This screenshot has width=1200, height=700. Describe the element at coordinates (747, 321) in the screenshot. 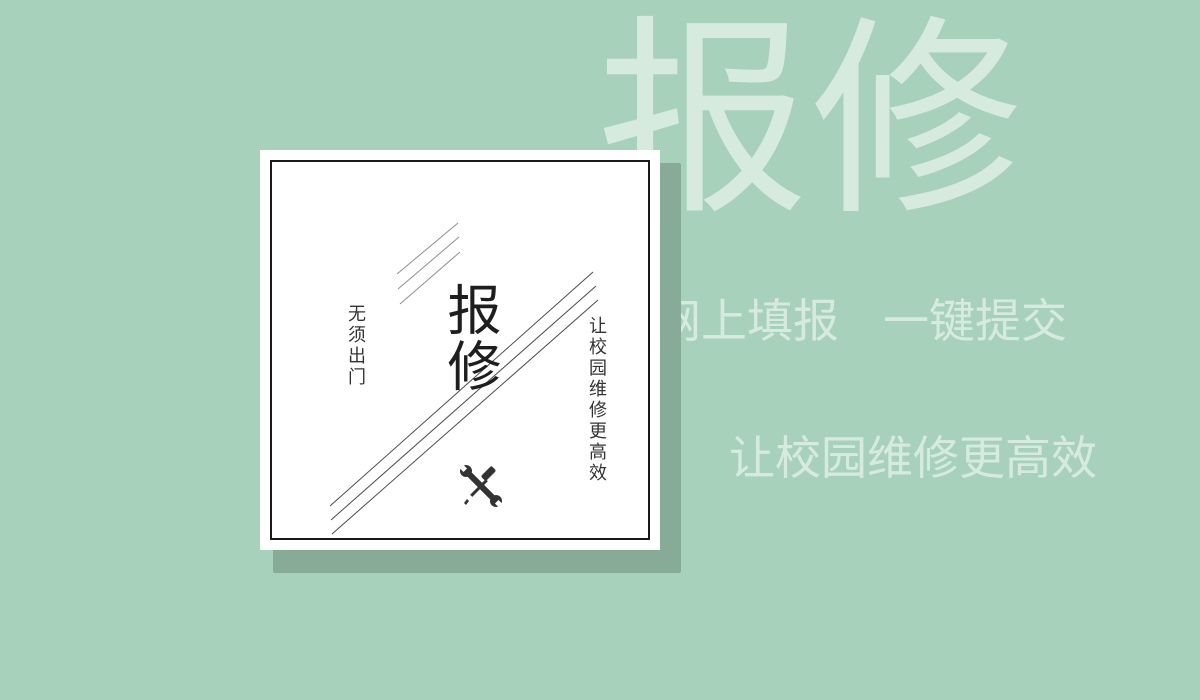

I see `slogan-online-report: 网上填报` at that location.